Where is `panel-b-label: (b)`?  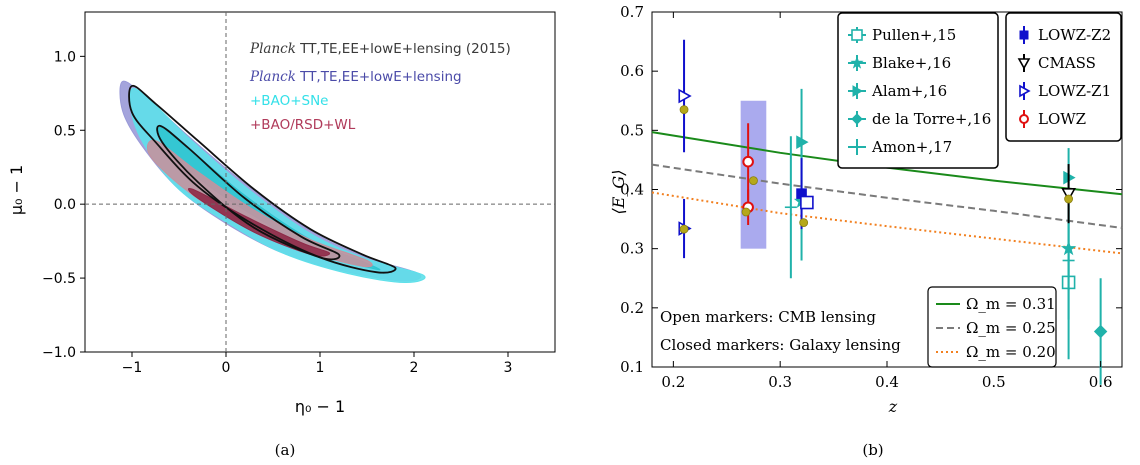 panel-b-label: (b) is located at coordinates (872, 450).